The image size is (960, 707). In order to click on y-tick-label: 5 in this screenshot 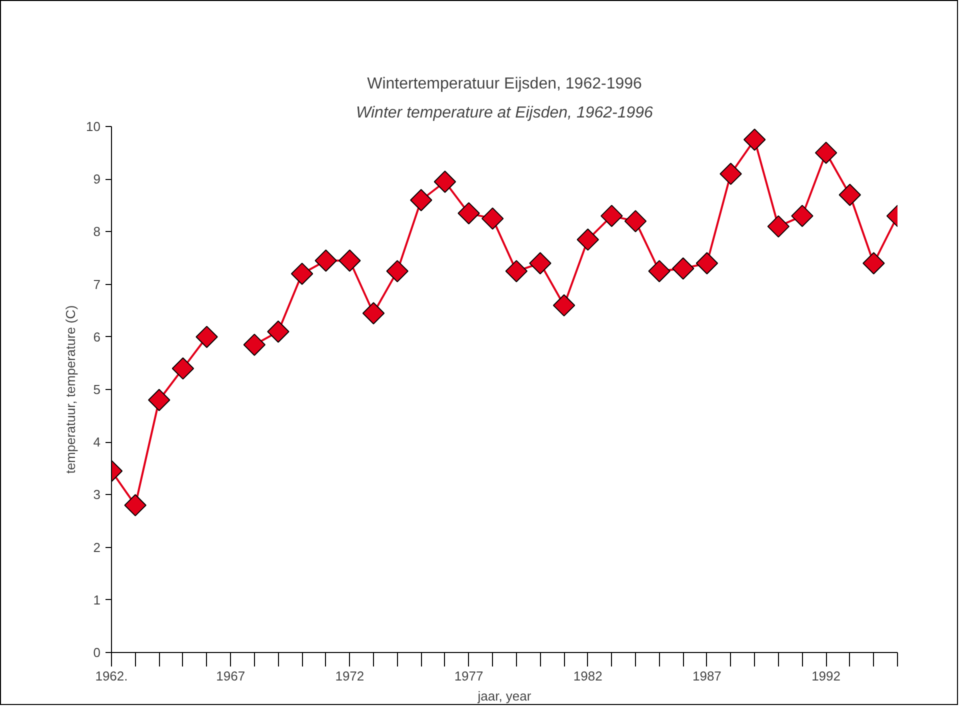, I will do `click(97, 389)`.